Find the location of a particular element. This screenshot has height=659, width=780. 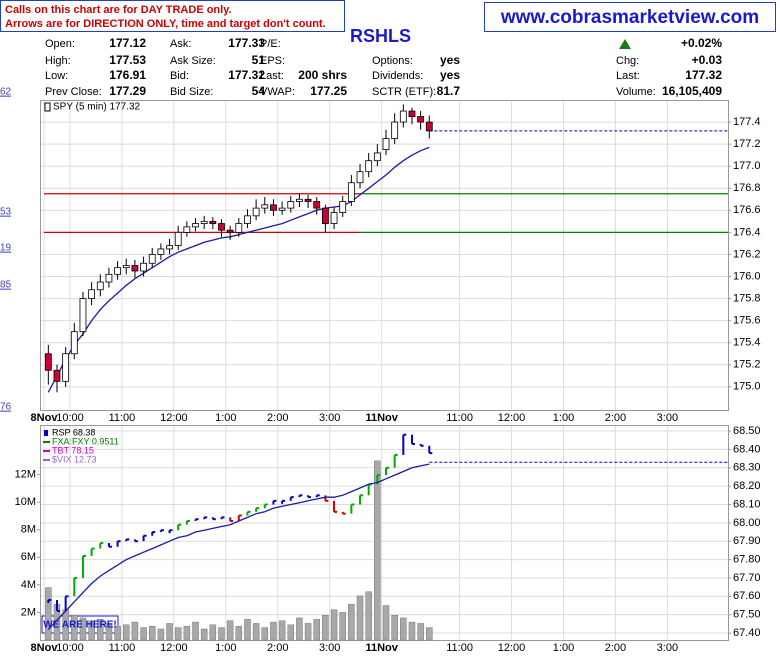

quote-value: 200 shrs is located at coordinates (322, 75).